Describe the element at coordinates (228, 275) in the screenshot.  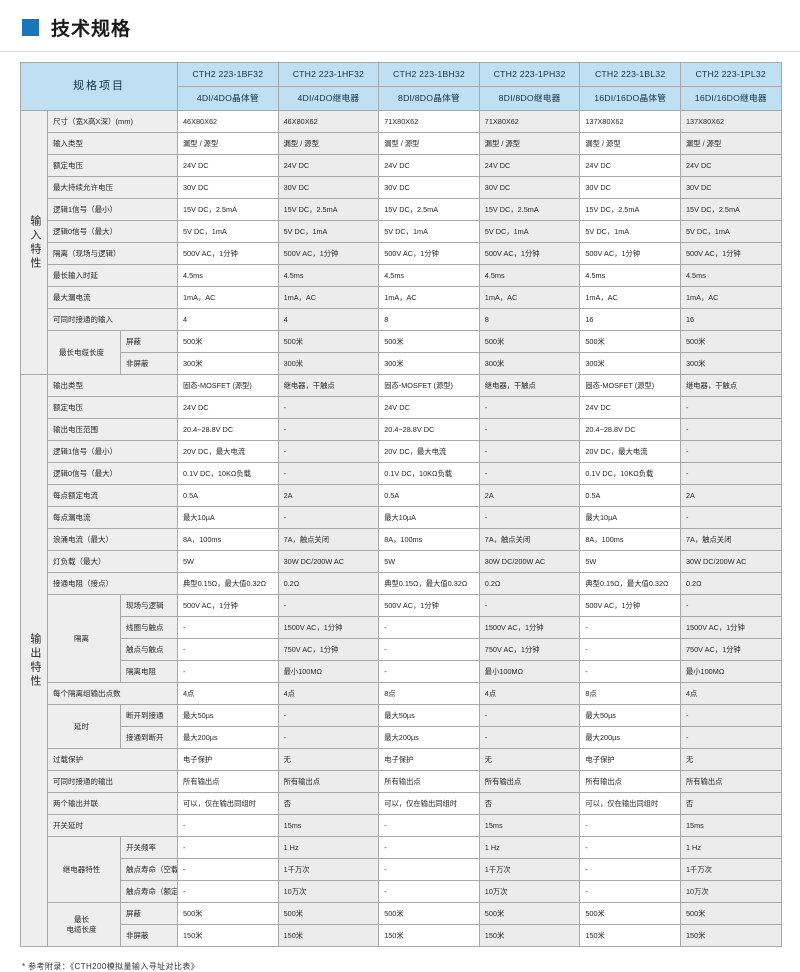
I see `cell-value: 4.5ms` at that location.